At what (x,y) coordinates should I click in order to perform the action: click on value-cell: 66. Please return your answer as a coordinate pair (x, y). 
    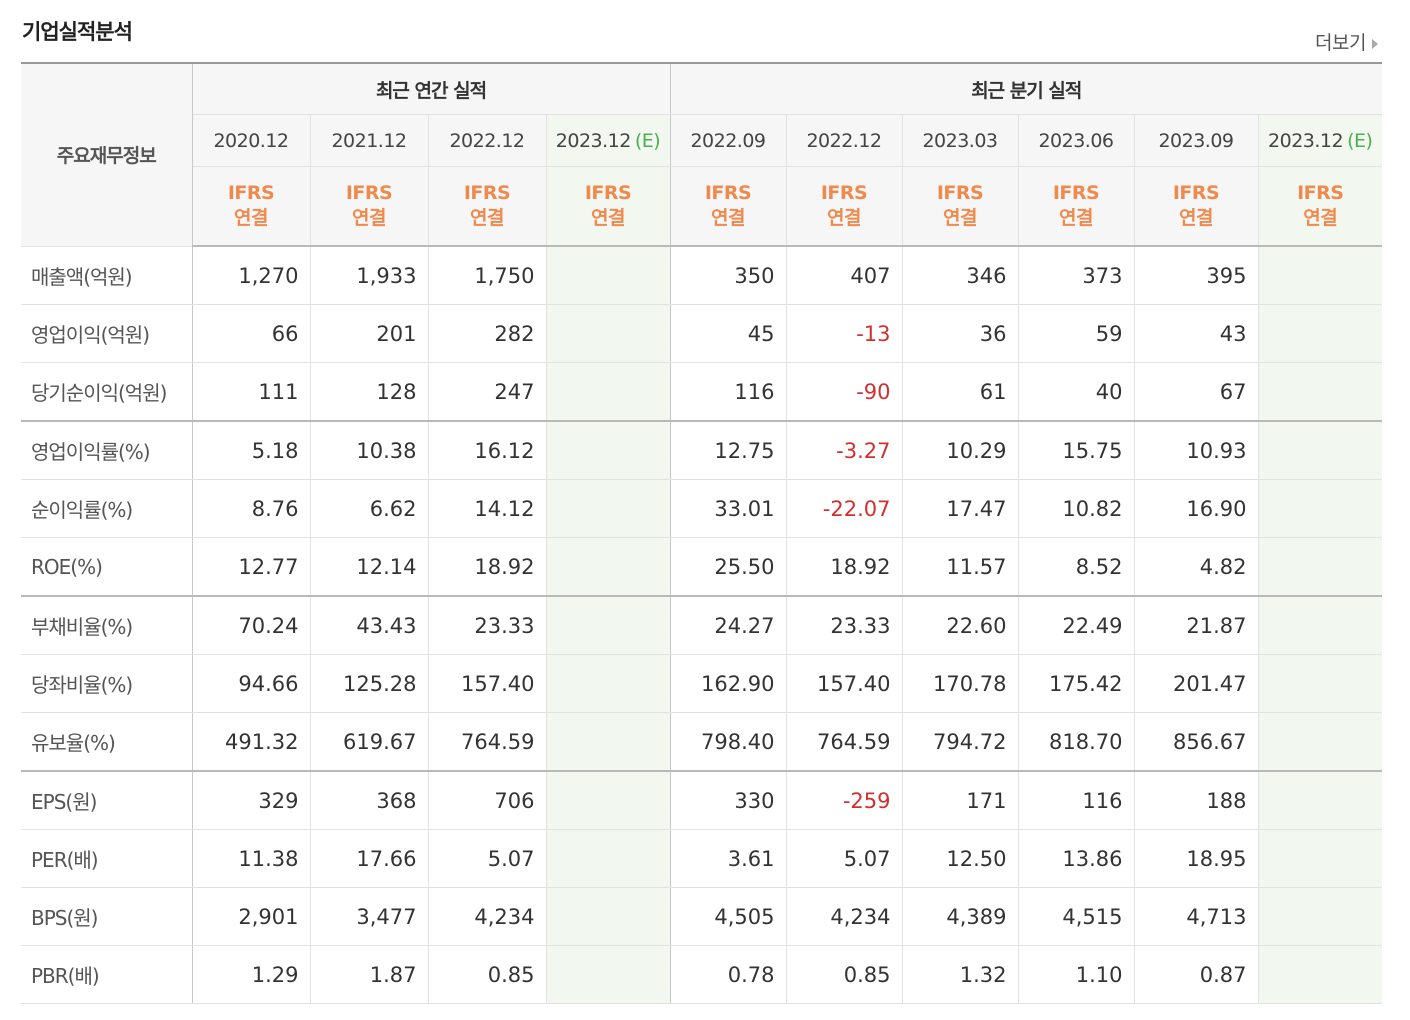
    Looking at the image, I should click on (251, 333).